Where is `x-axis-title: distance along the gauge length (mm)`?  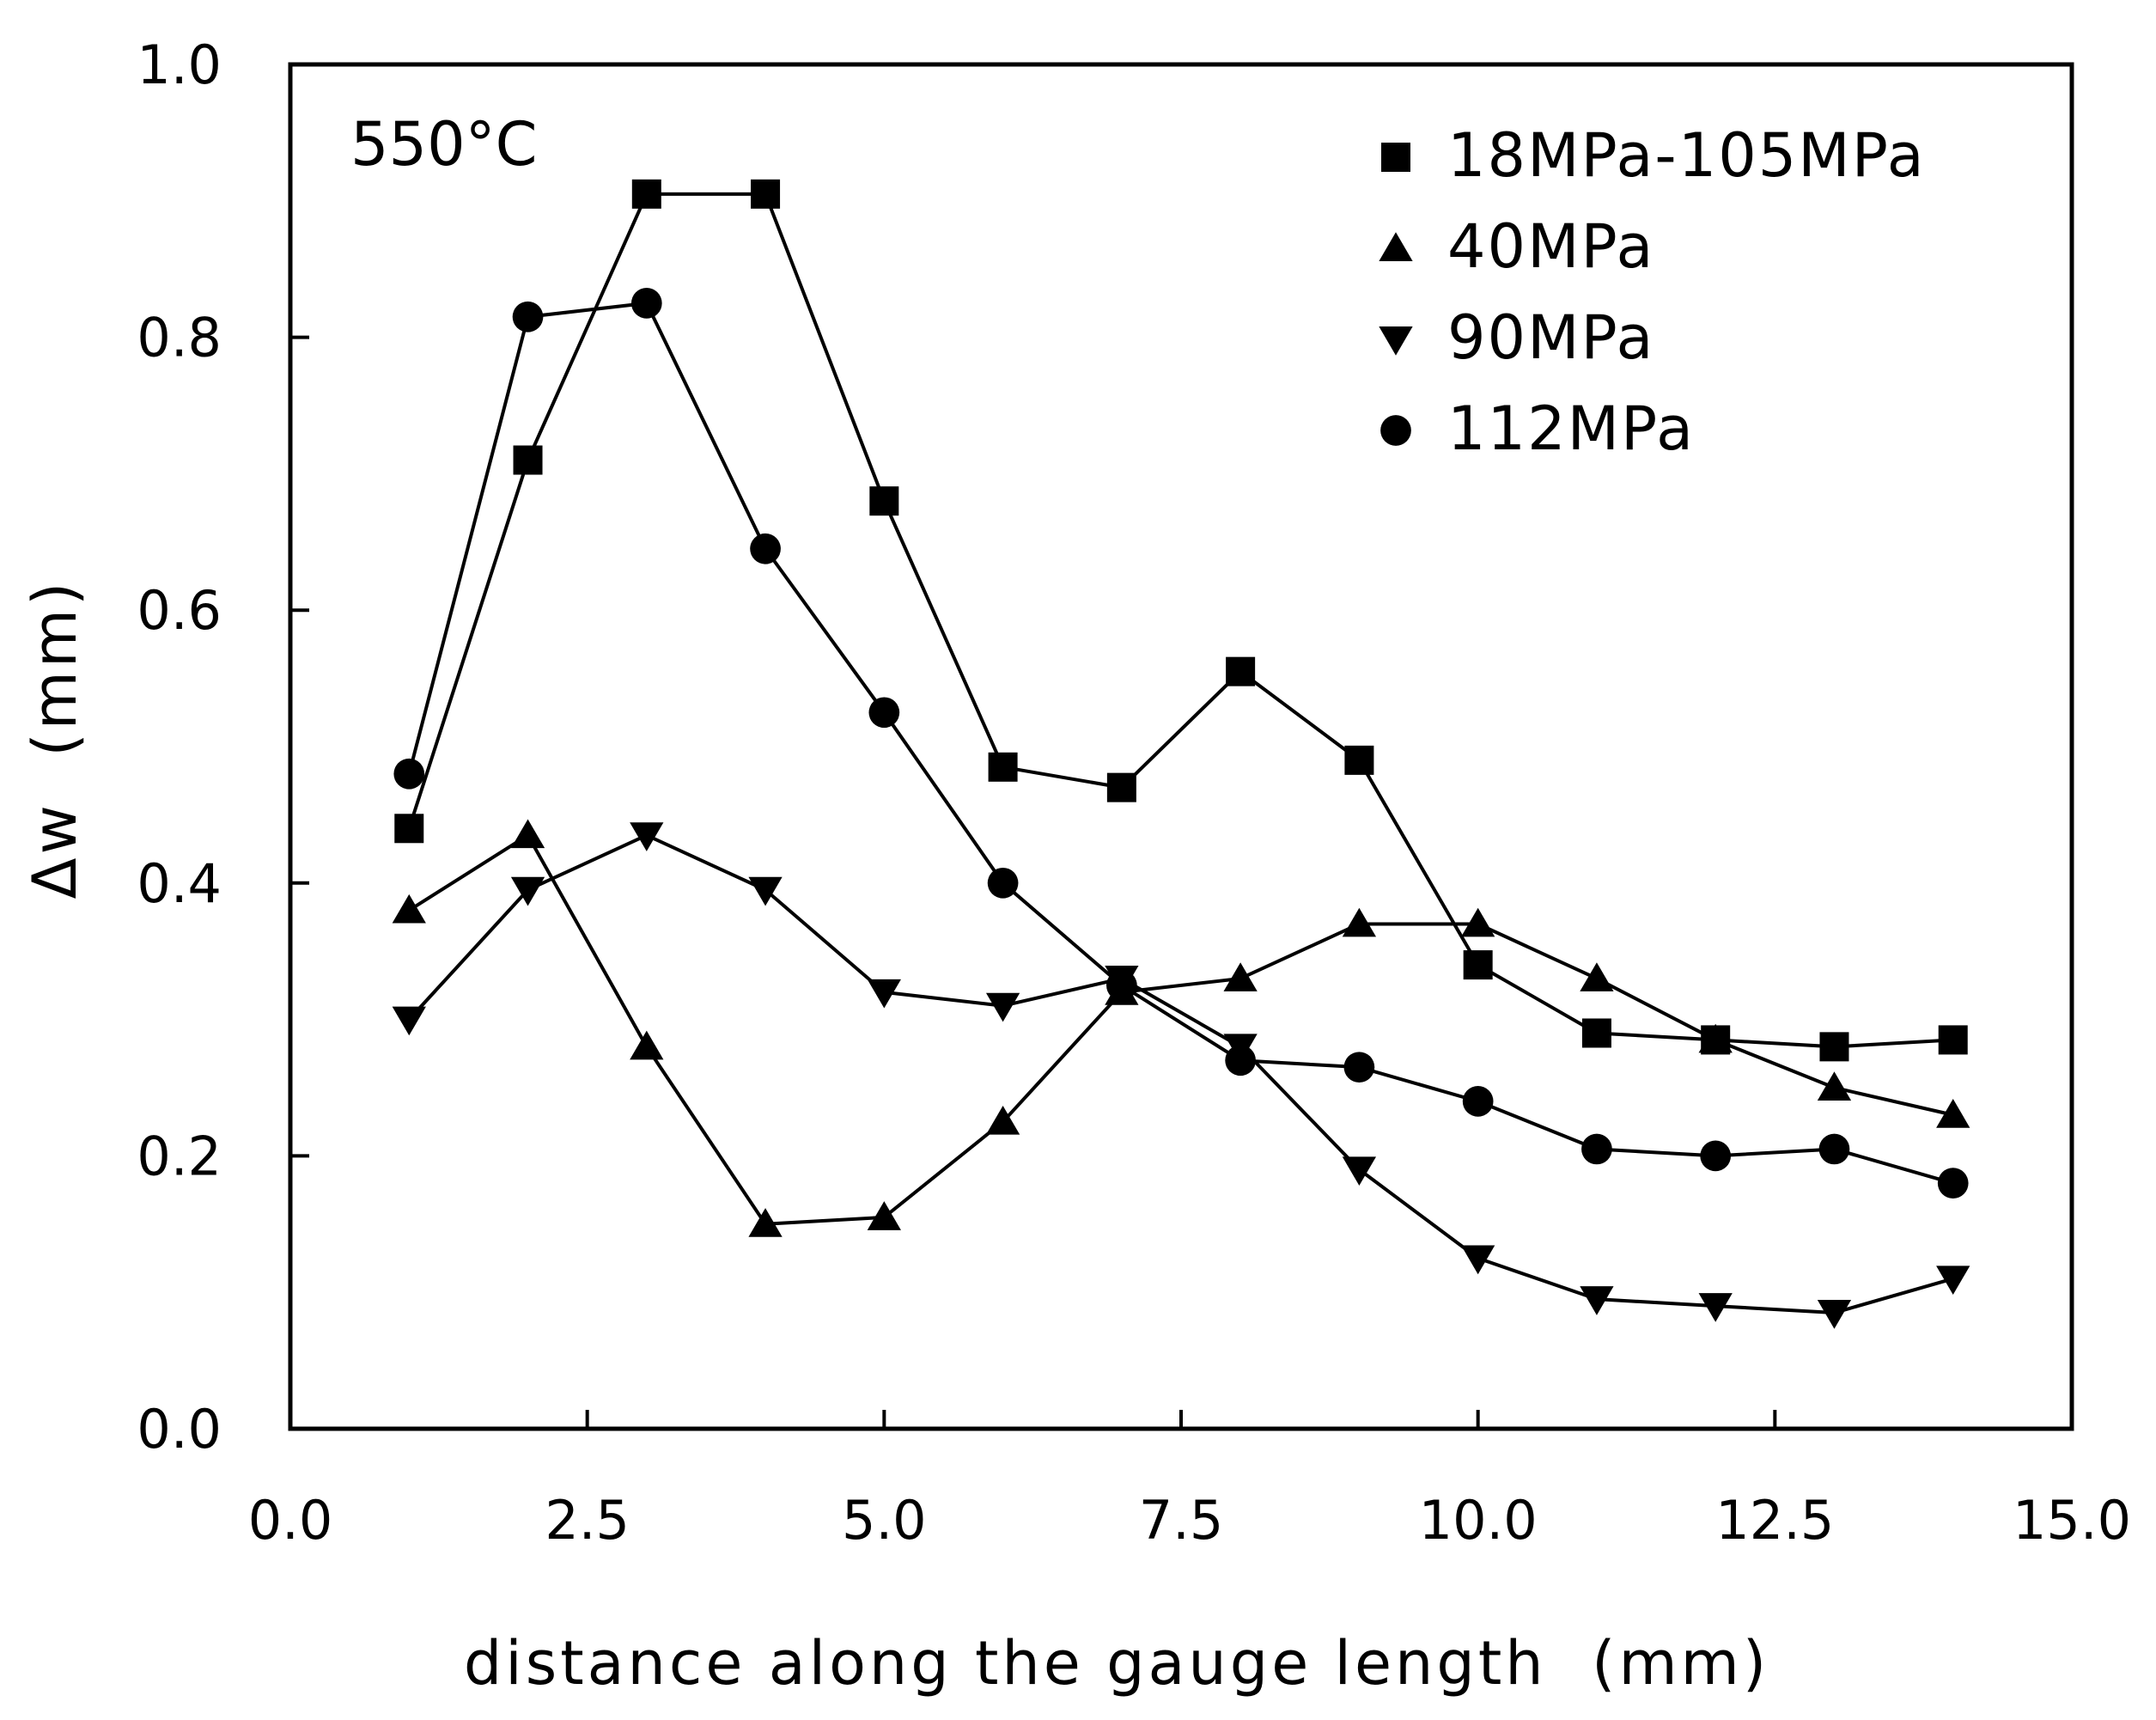
x-axis-title: distance along the gauge length (mm) is located at coordinates (1116, 1663).